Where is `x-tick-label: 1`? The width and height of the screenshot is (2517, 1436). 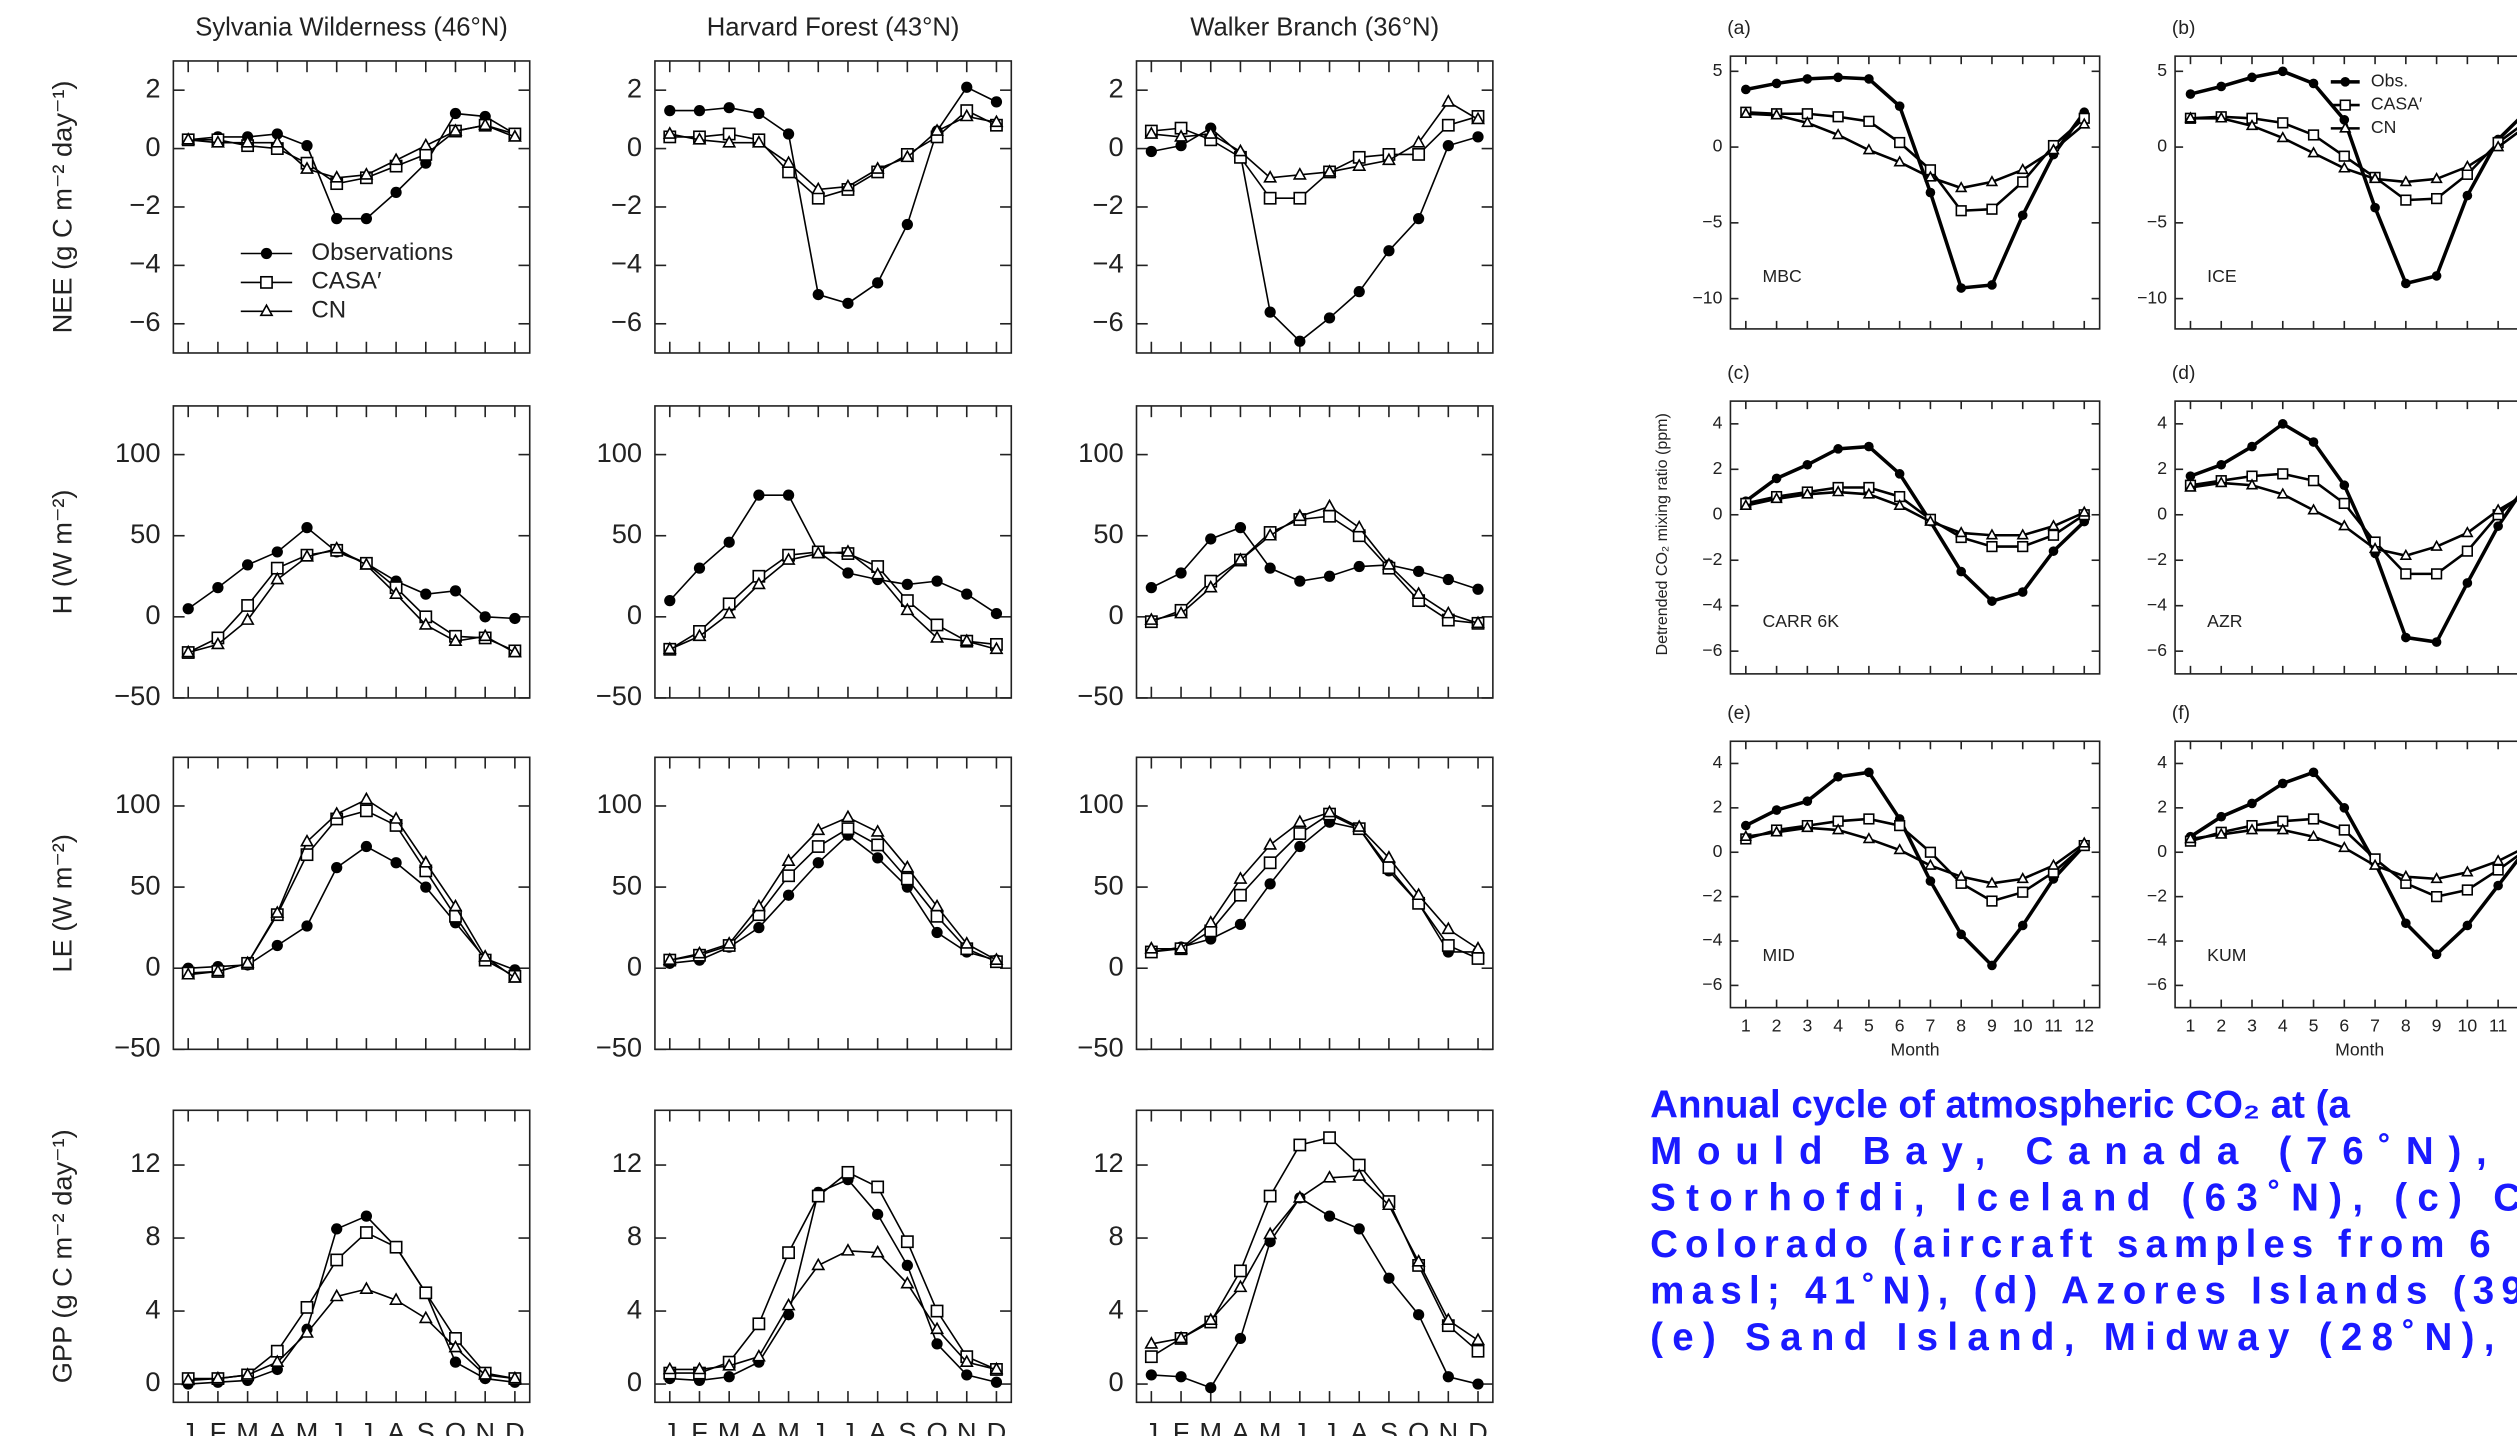 x-tick-label: 1 is located at coordinates (2191, 1026).